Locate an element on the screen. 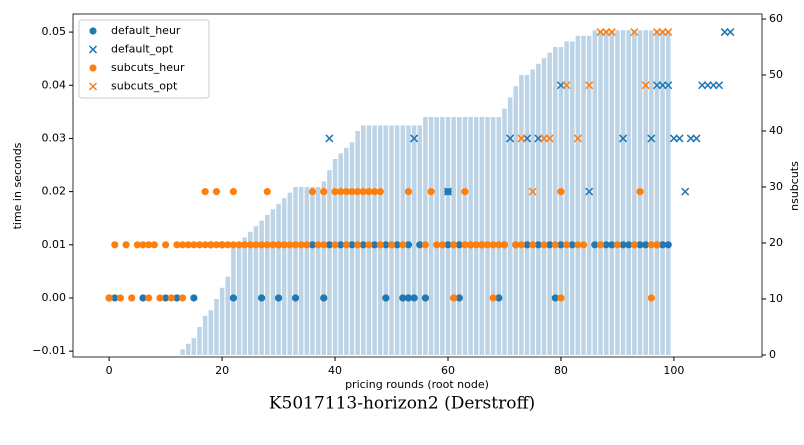  legend-box is located at coordinates (144, 59).